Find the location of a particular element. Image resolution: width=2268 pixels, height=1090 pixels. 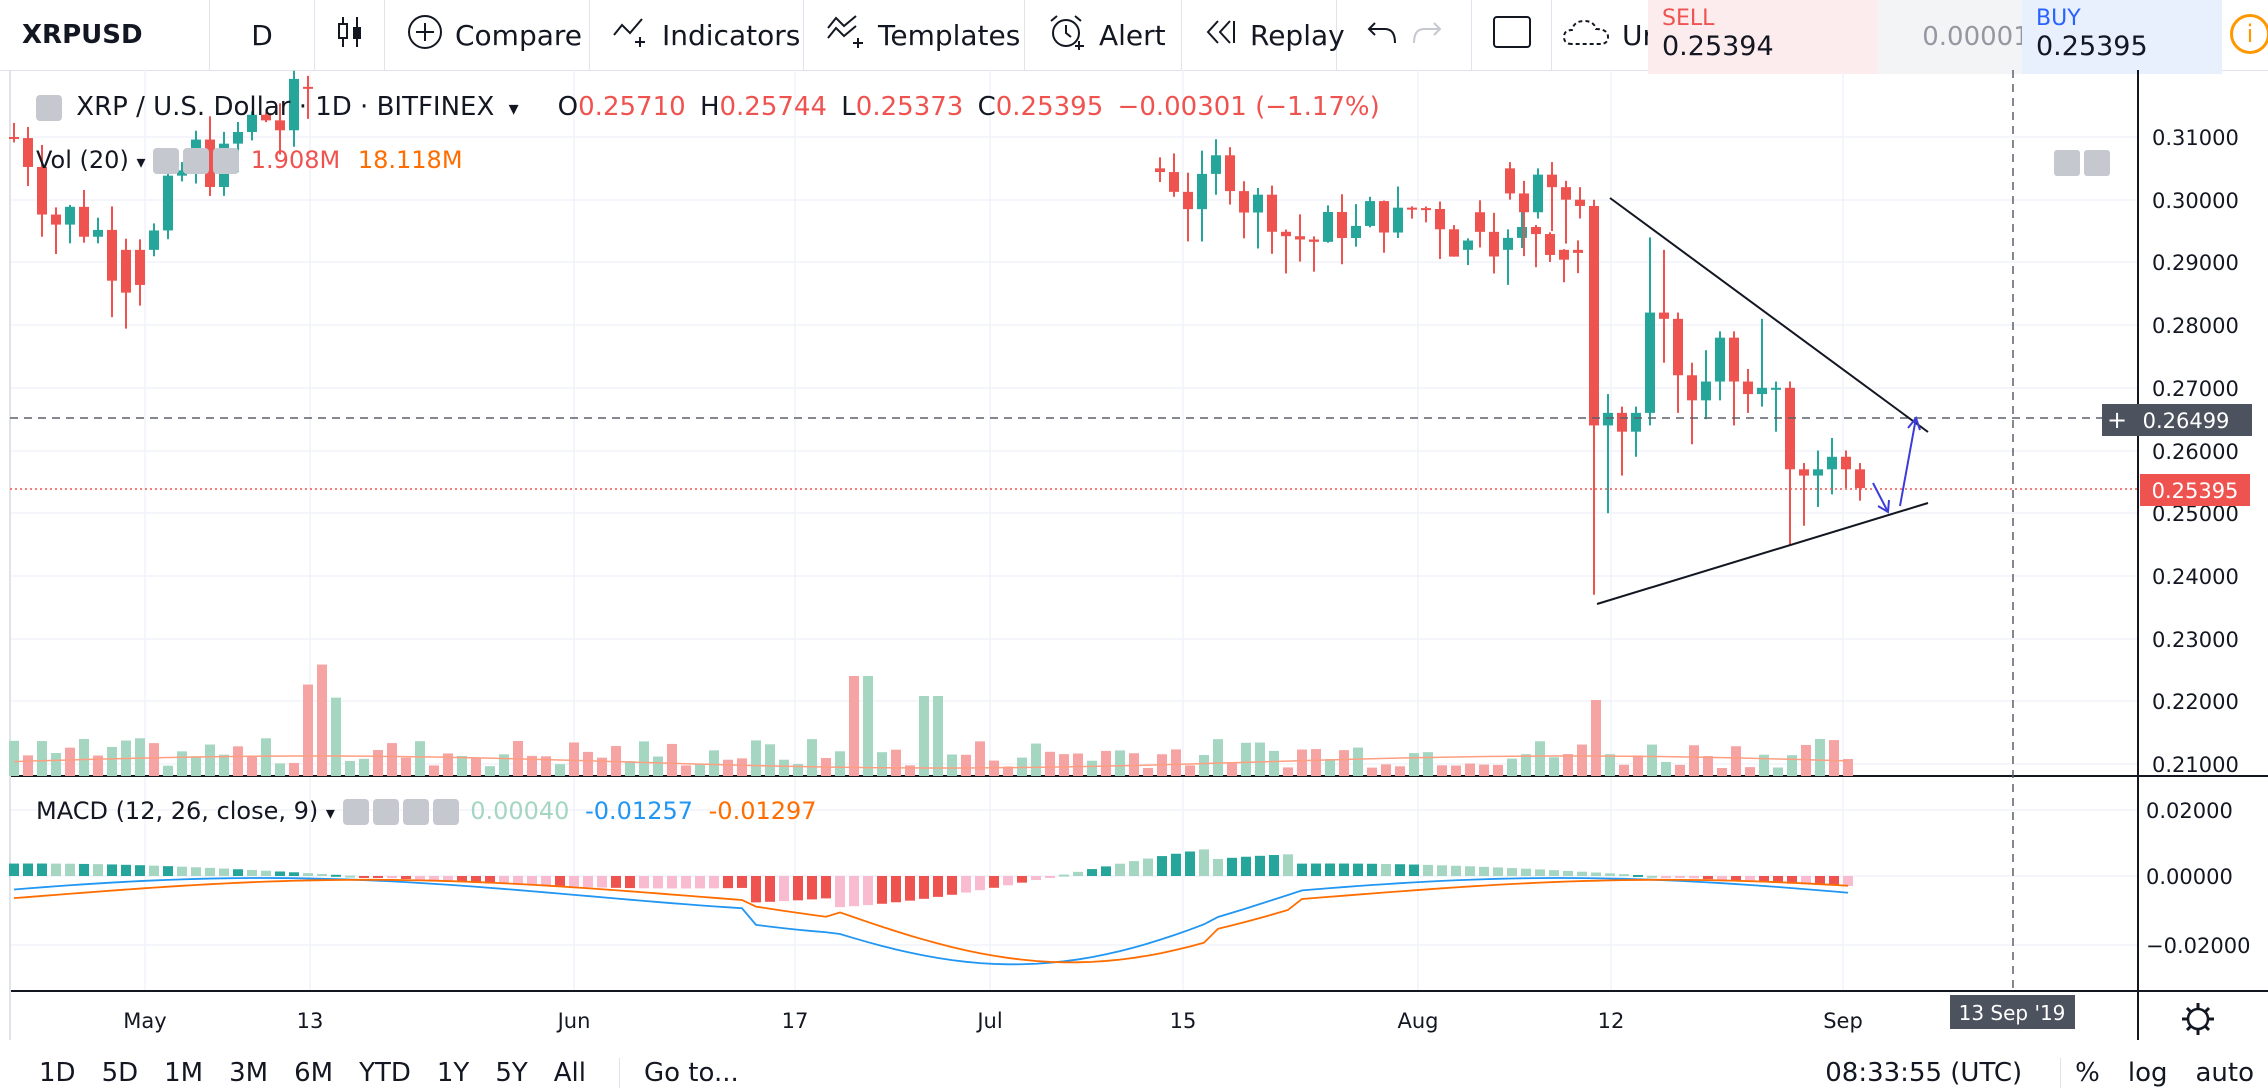

auto-toggle: auto is located at coordinates (2224, 1073).